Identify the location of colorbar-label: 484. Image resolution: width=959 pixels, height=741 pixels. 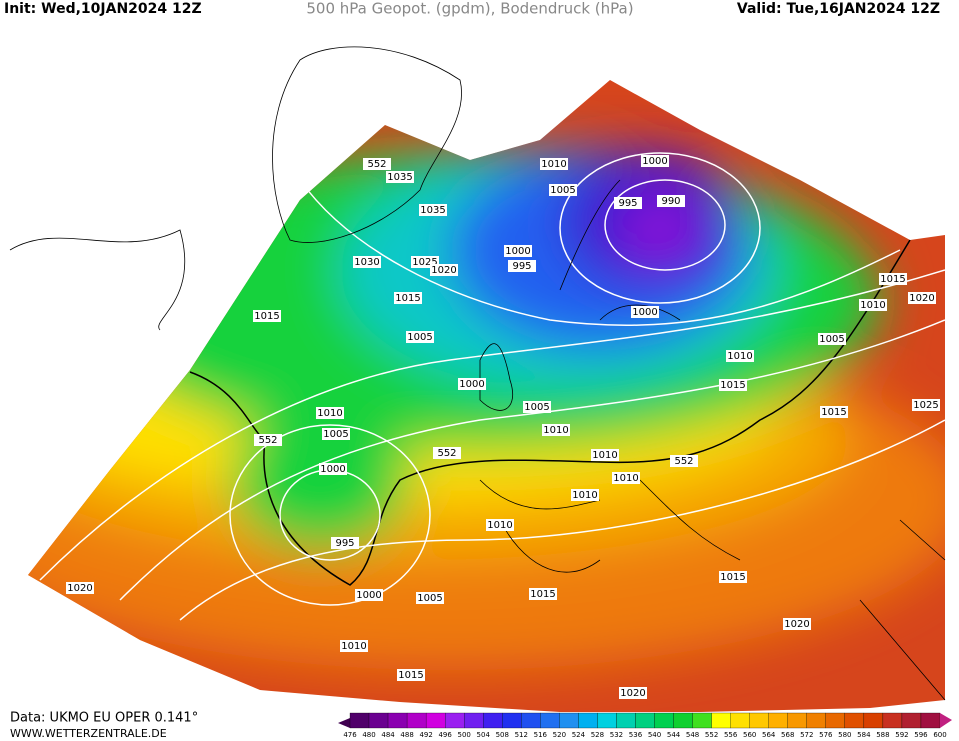
(388, 735).